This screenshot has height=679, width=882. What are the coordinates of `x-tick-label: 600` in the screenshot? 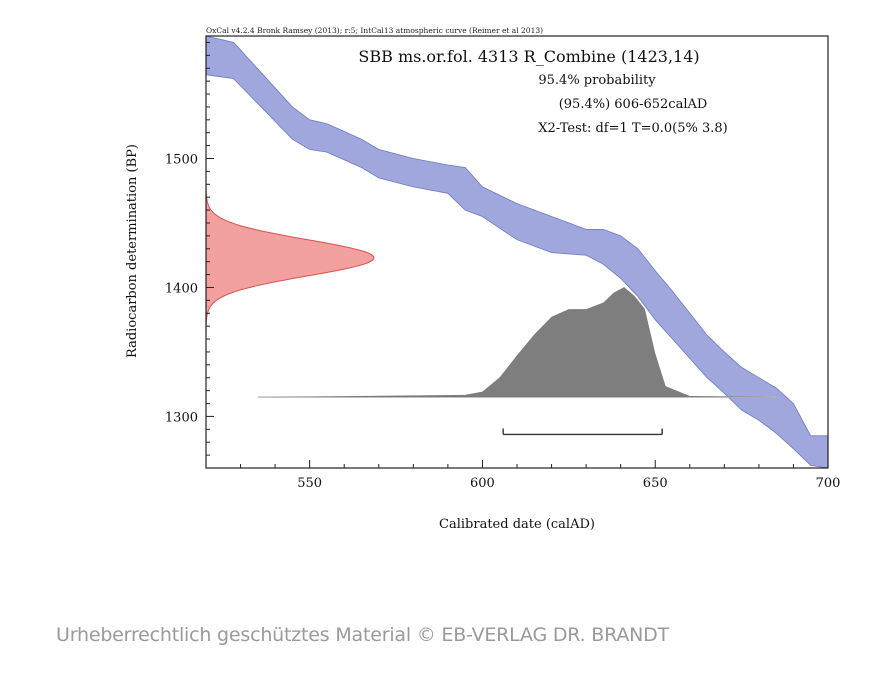 It's located at (482, 483).